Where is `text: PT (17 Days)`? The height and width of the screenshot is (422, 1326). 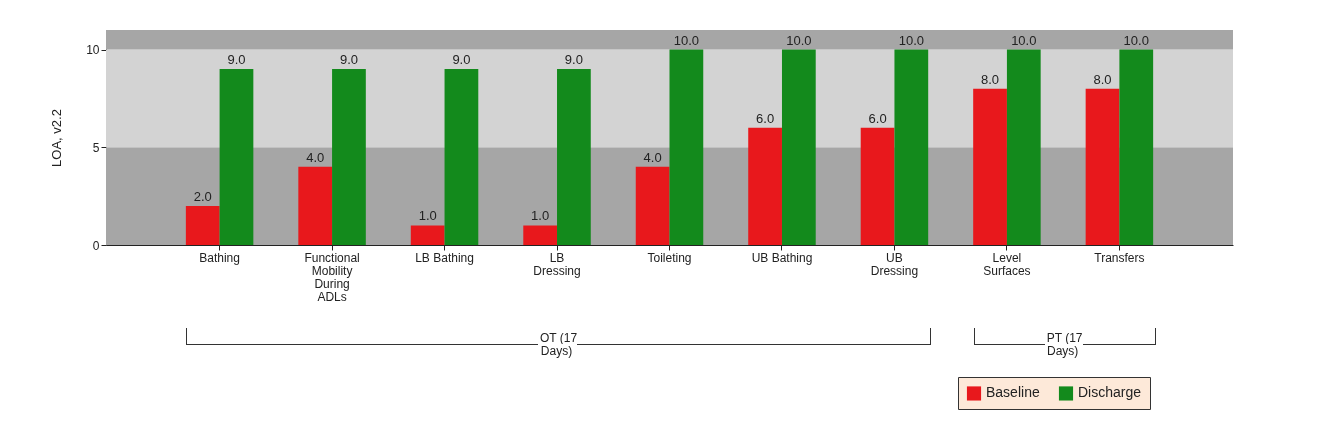 text: PT (17 Days) is located at coordinates (1063, 344).